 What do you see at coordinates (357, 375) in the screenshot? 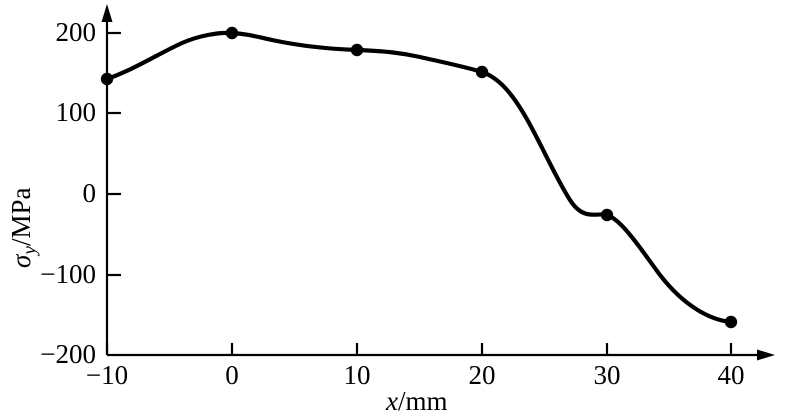
I see `x-tick-label-10: 10` at bounding box center [357, 375].